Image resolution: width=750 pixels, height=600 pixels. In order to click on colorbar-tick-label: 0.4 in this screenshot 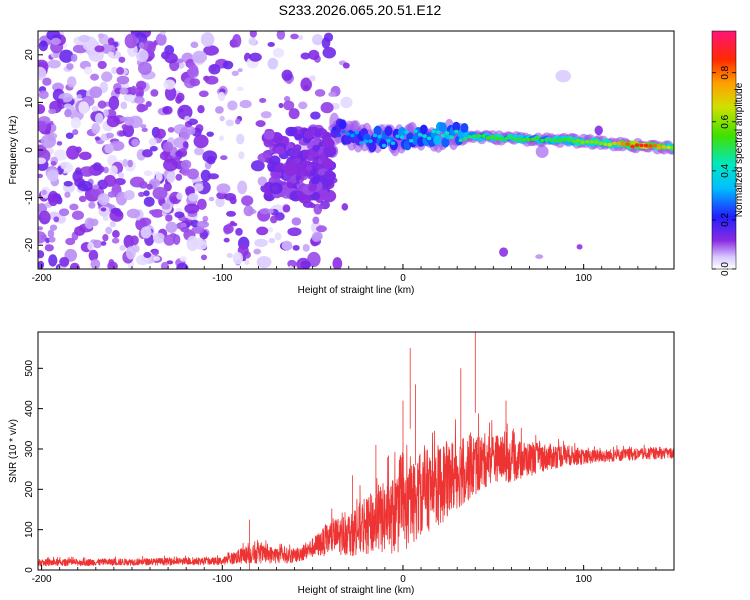, I will do `click(725, 170)`.